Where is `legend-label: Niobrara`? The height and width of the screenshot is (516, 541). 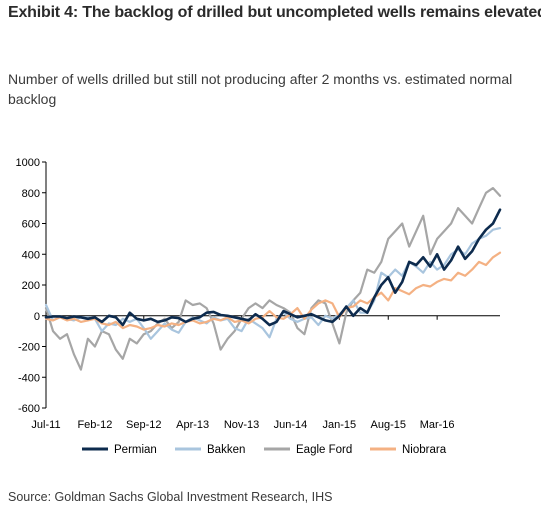 legend-label: Niobrara is located at coordinates (424, 450).